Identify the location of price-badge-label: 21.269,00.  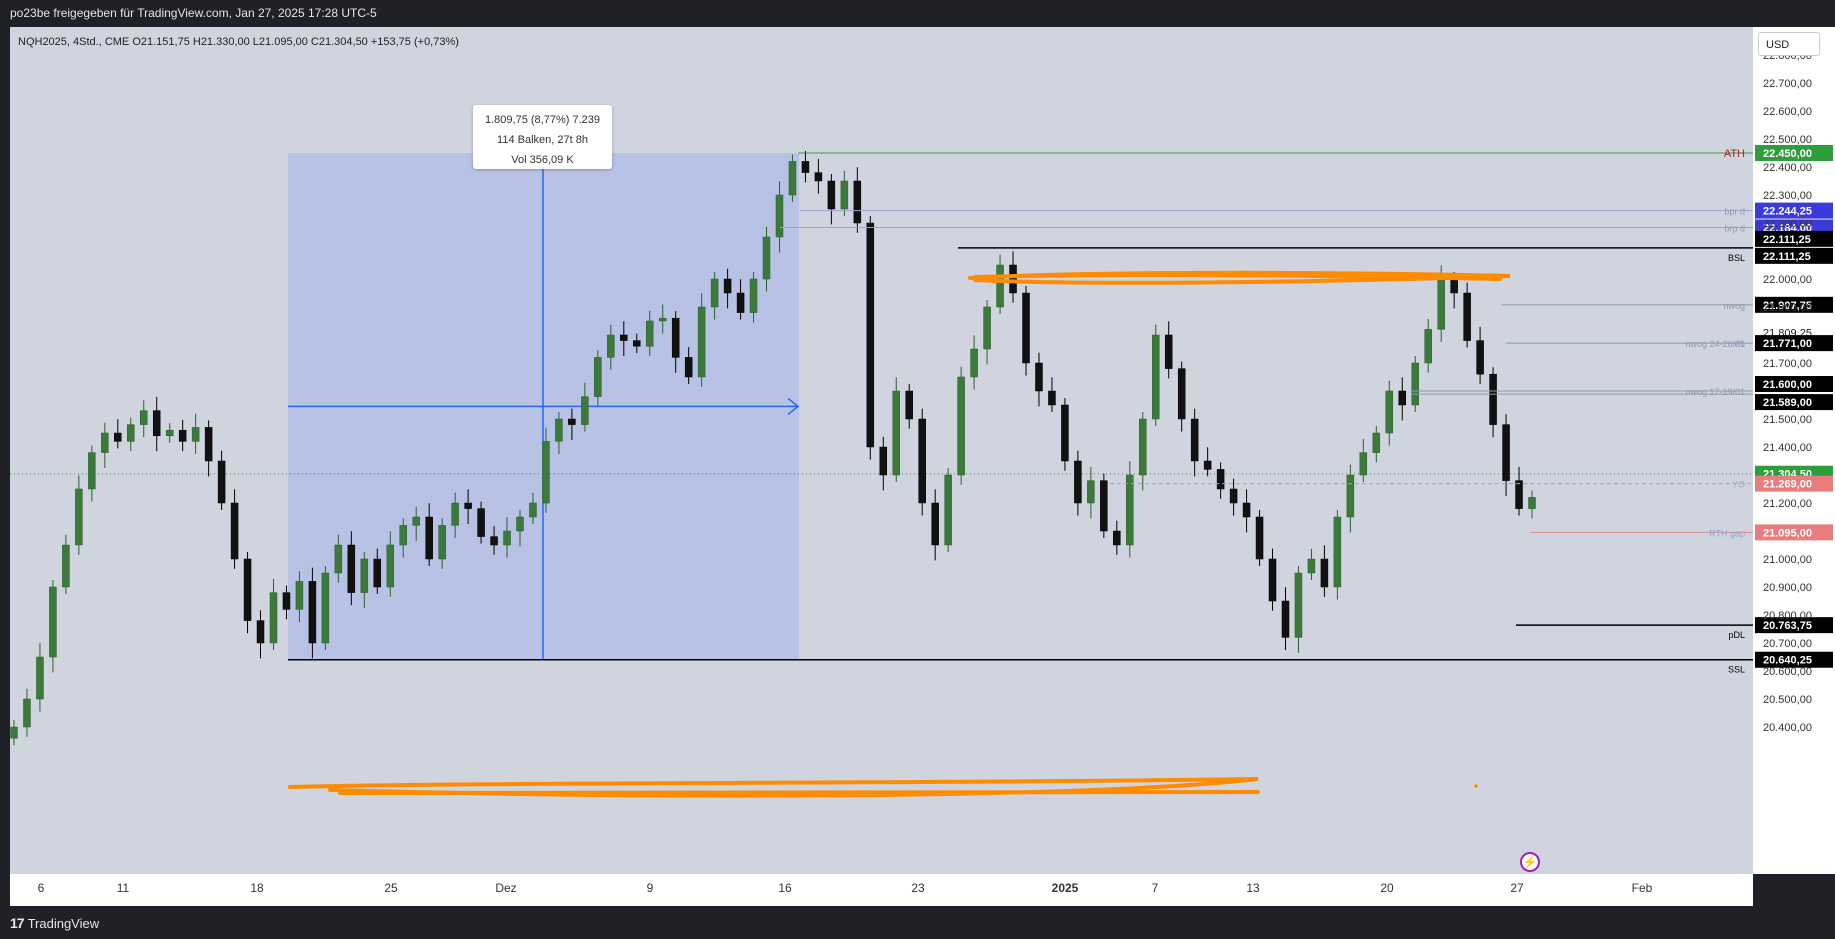
(1787, 485).